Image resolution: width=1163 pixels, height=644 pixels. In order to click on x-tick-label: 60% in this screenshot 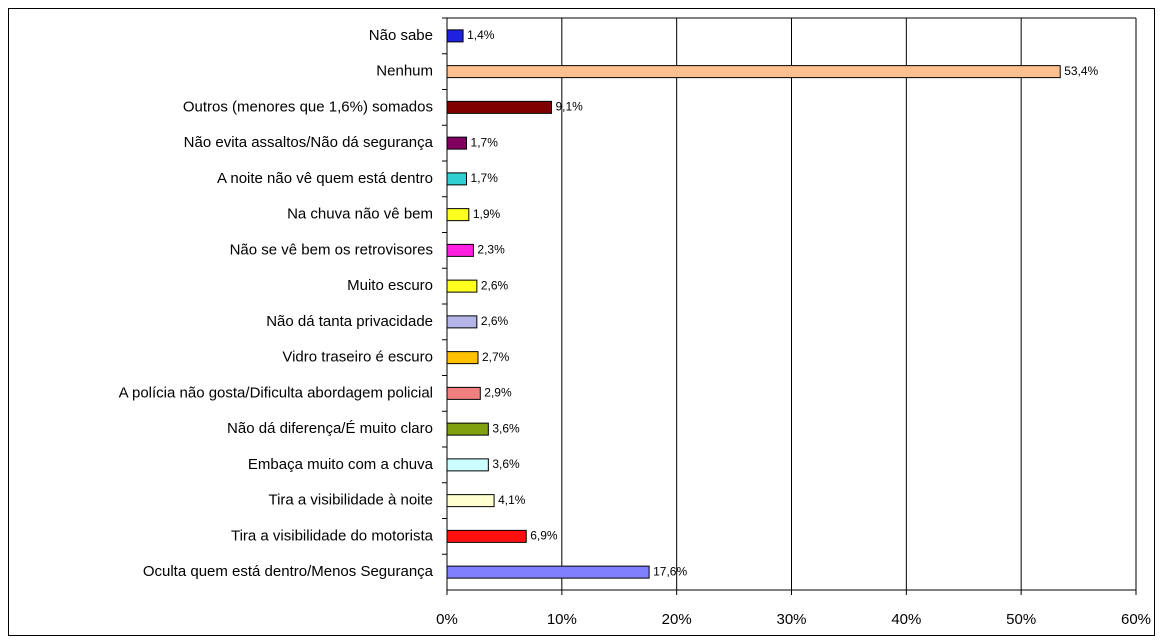, I will do `click(1136, 619)`.